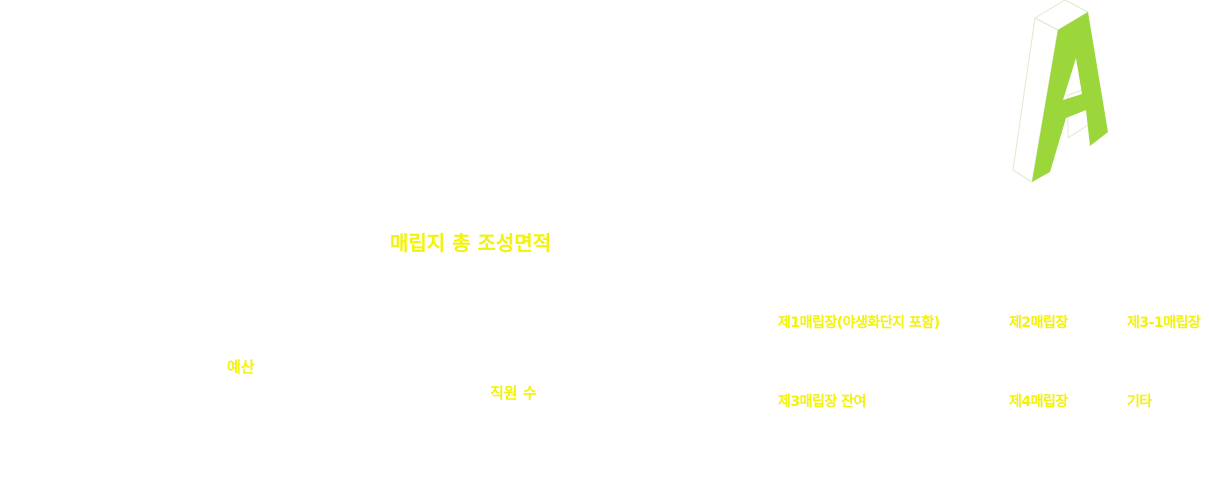 This screenshot has width=1209, height=497. Describe the element at coordinates (1038, 402) in the screenshot. I see `legend-item-landfill-4: 제4매립장` at that location.